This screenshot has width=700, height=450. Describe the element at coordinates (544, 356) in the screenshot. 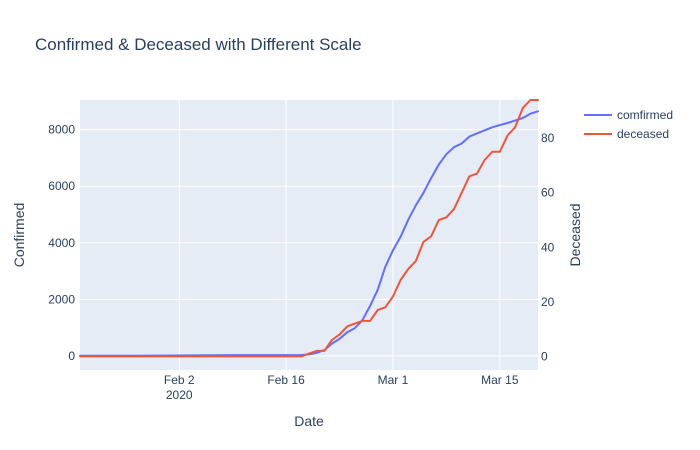

I see `y2-tick-label: 0` at that location.